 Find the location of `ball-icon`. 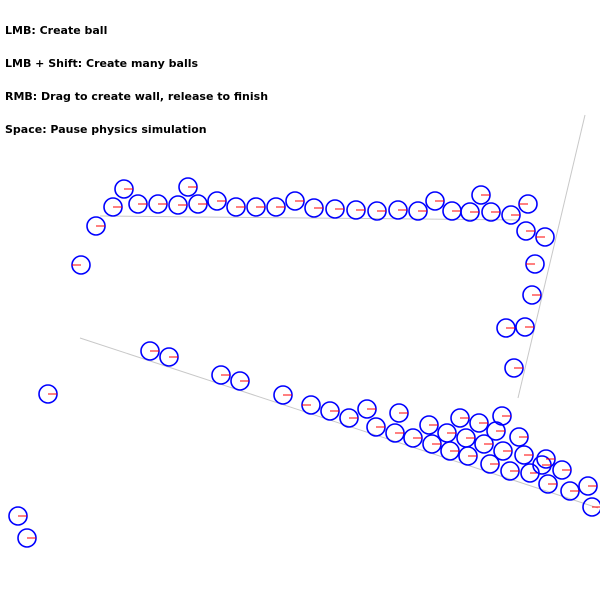

ball-icon is located at coordinates (591, 507).